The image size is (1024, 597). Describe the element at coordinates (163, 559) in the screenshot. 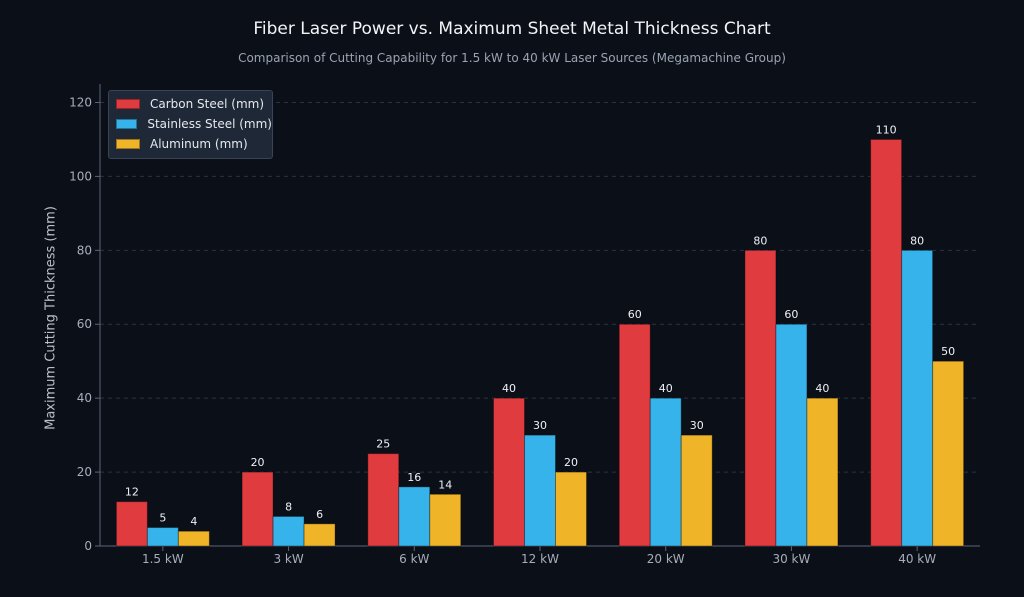

I see `x-tick-label: 1.5 kW` at that location.